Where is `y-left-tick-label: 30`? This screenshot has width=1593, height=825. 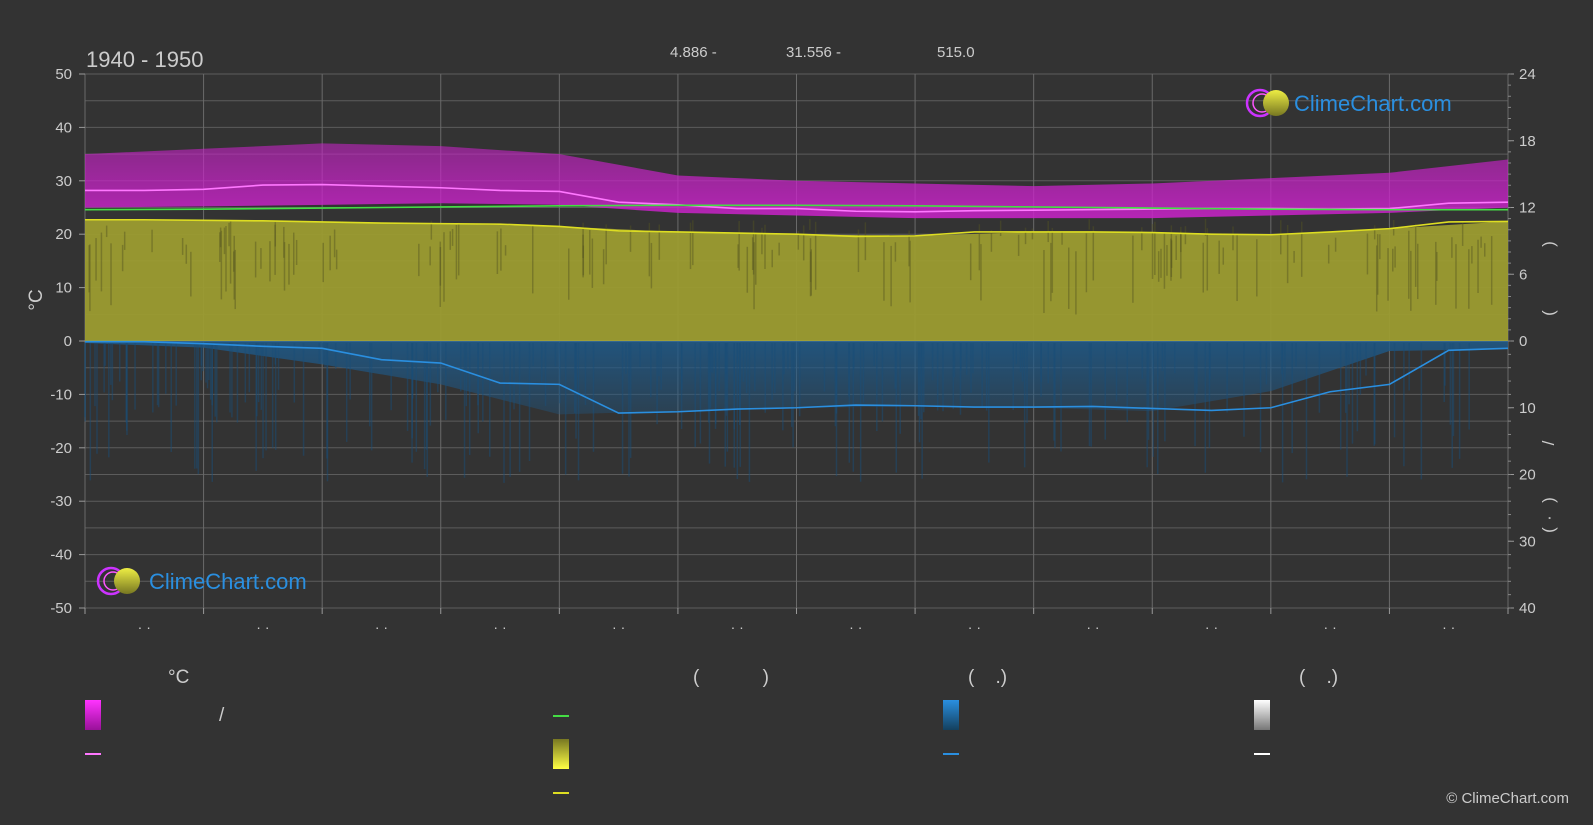 y-left-tick-label: 30 is located at coordinates (63, 181).